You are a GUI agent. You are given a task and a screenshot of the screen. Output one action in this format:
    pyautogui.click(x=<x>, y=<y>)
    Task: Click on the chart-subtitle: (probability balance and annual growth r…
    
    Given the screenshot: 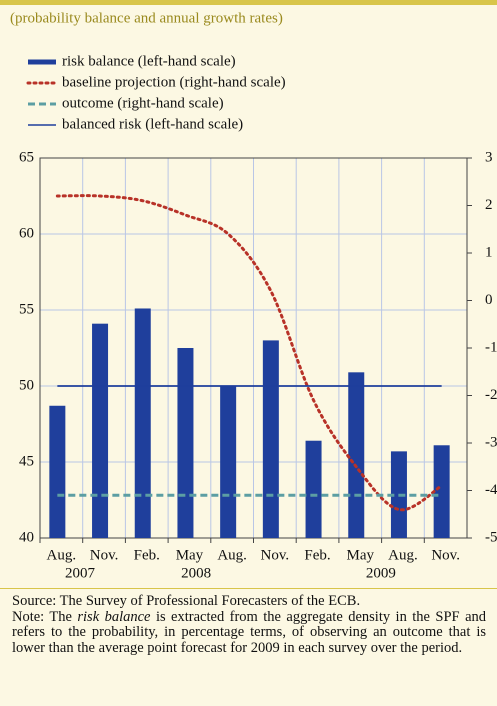 What is the action you would take?
    pyautogui.click(x=146, y=18)
    